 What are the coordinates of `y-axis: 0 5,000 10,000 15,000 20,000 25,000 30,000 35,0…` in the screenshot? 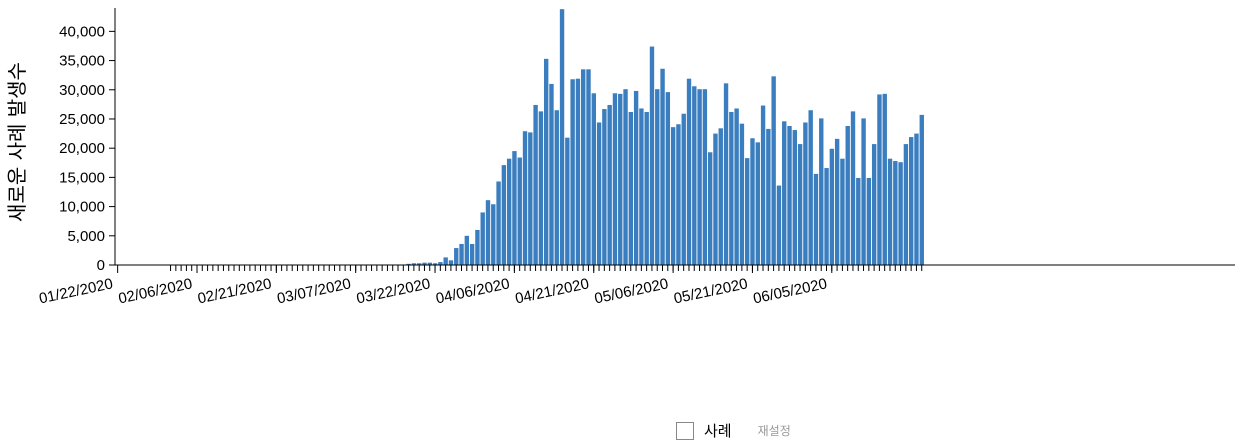 It's located at (87, 141).